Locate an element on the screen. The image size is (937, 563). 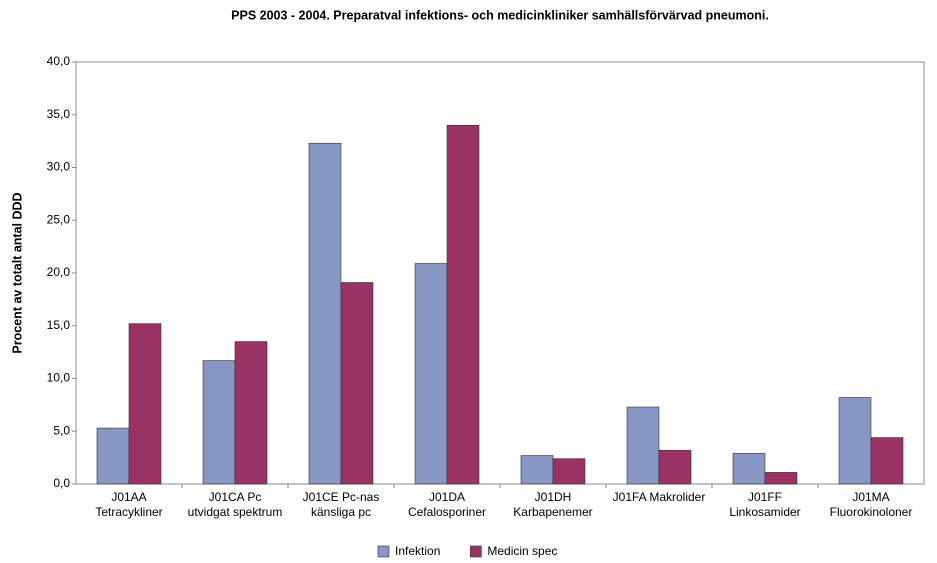
x-tick-label: Linkosamider is located at coordinates (764, 512).